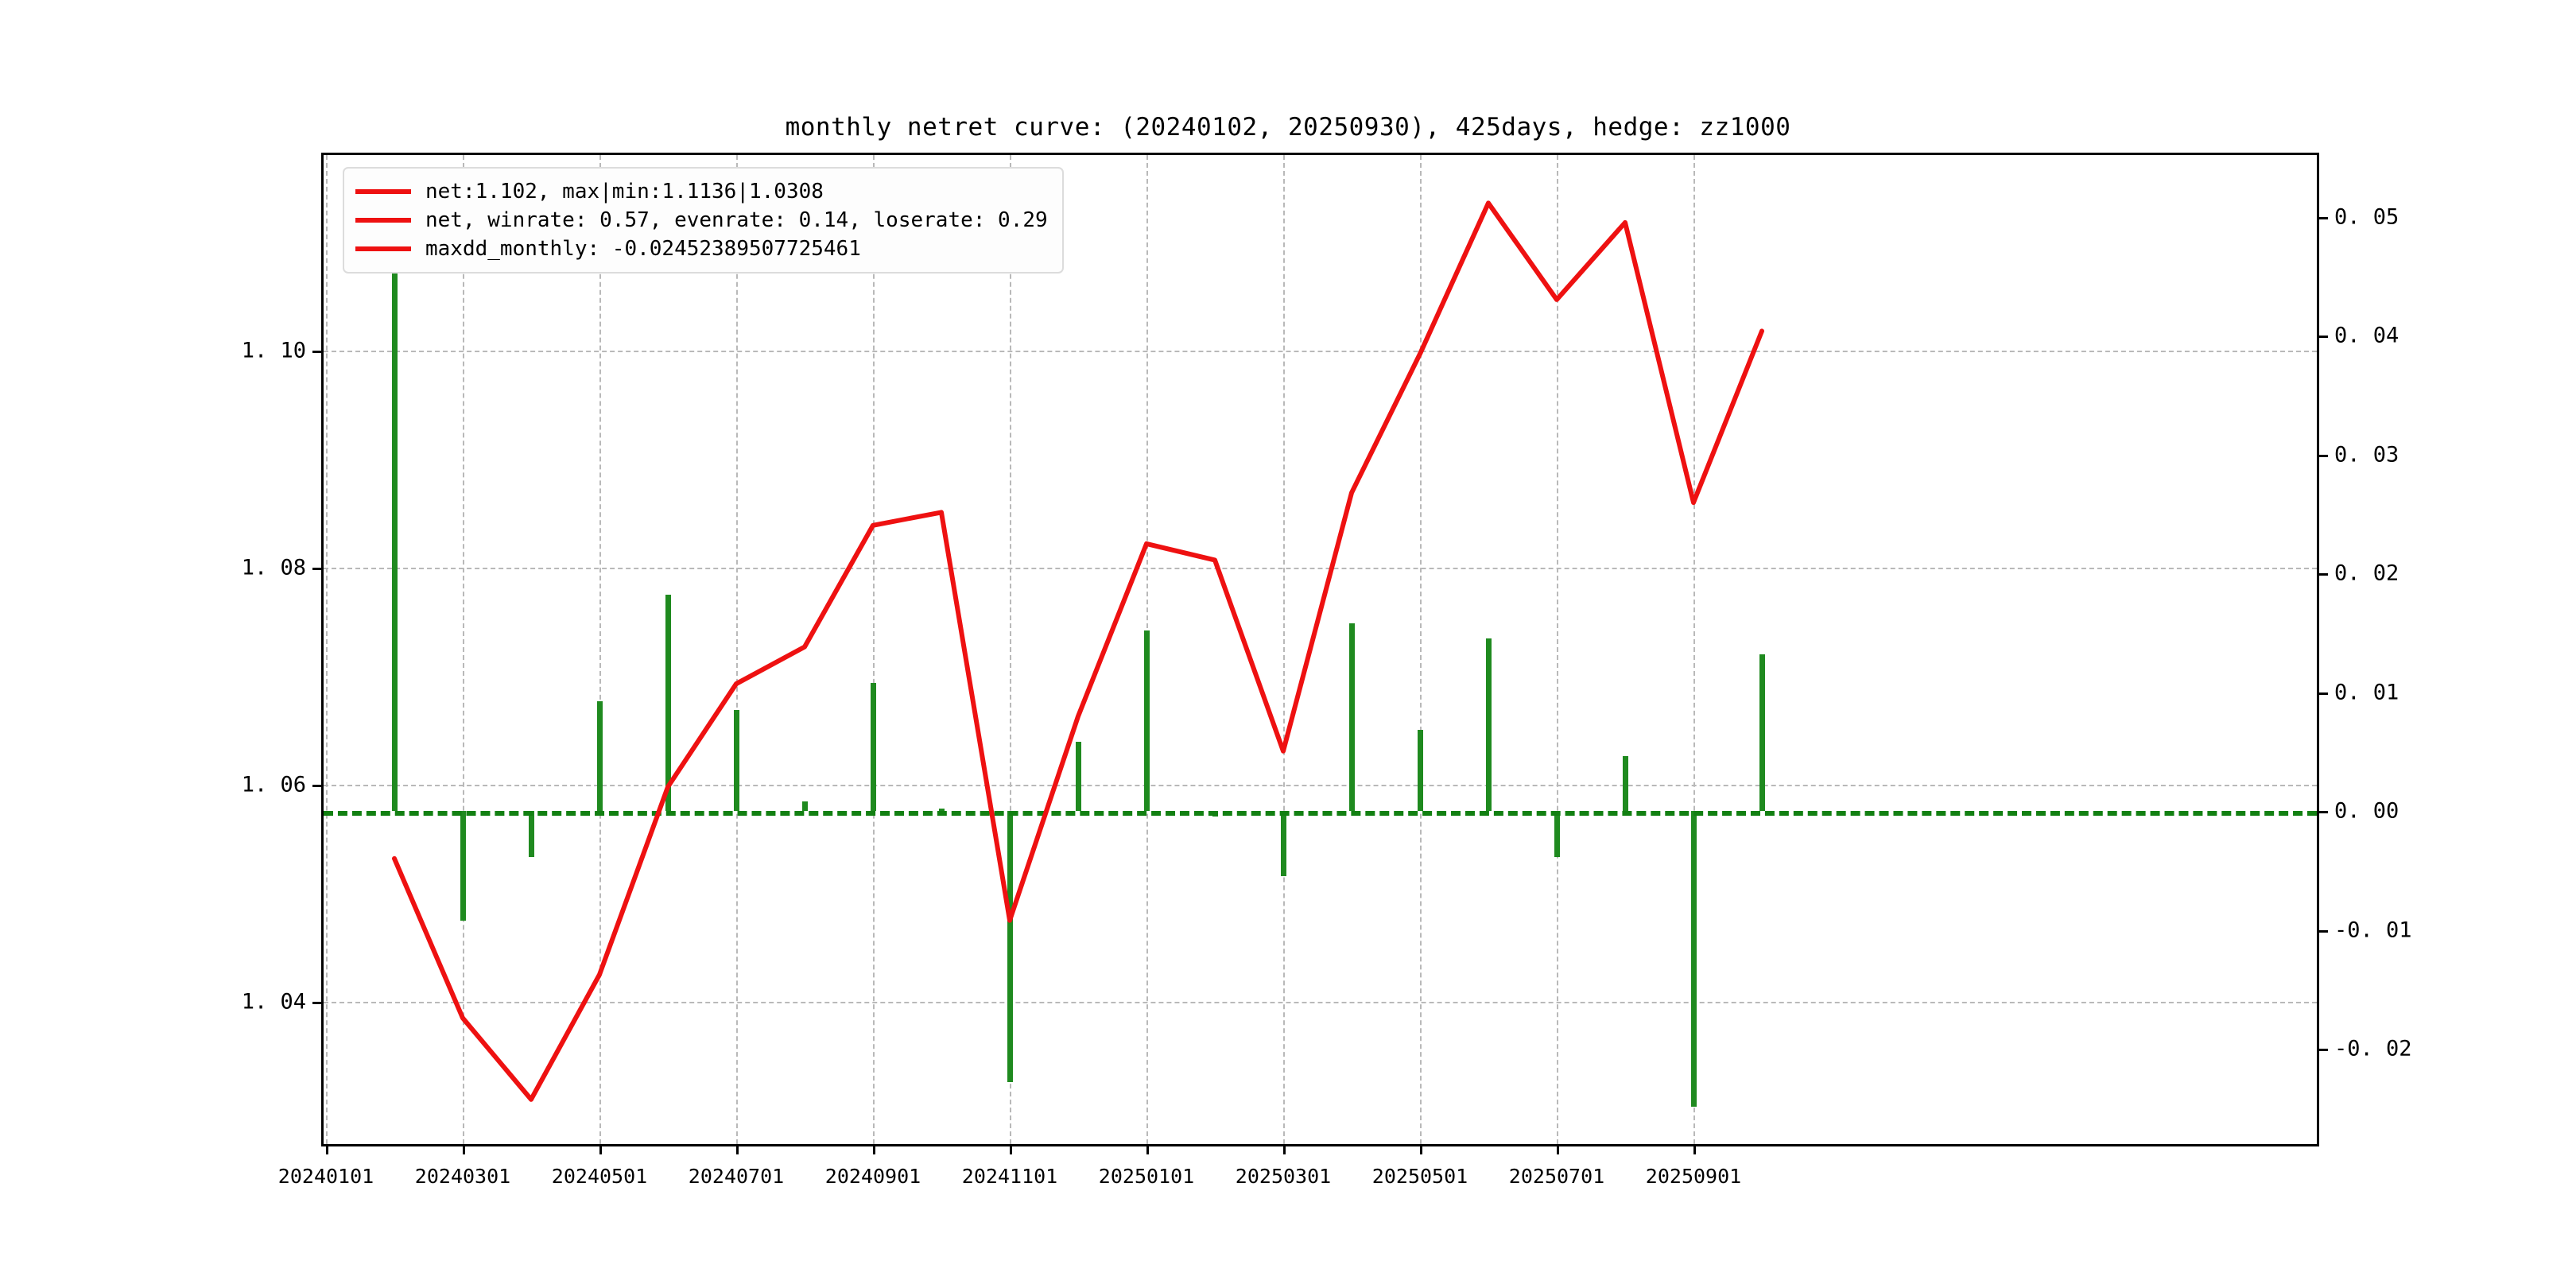 This screenshot has width=2576, height=1288. Describe the element at coordinates (383, 192) in the screenshot. I see `legend-swatch-net-icon` at that location.